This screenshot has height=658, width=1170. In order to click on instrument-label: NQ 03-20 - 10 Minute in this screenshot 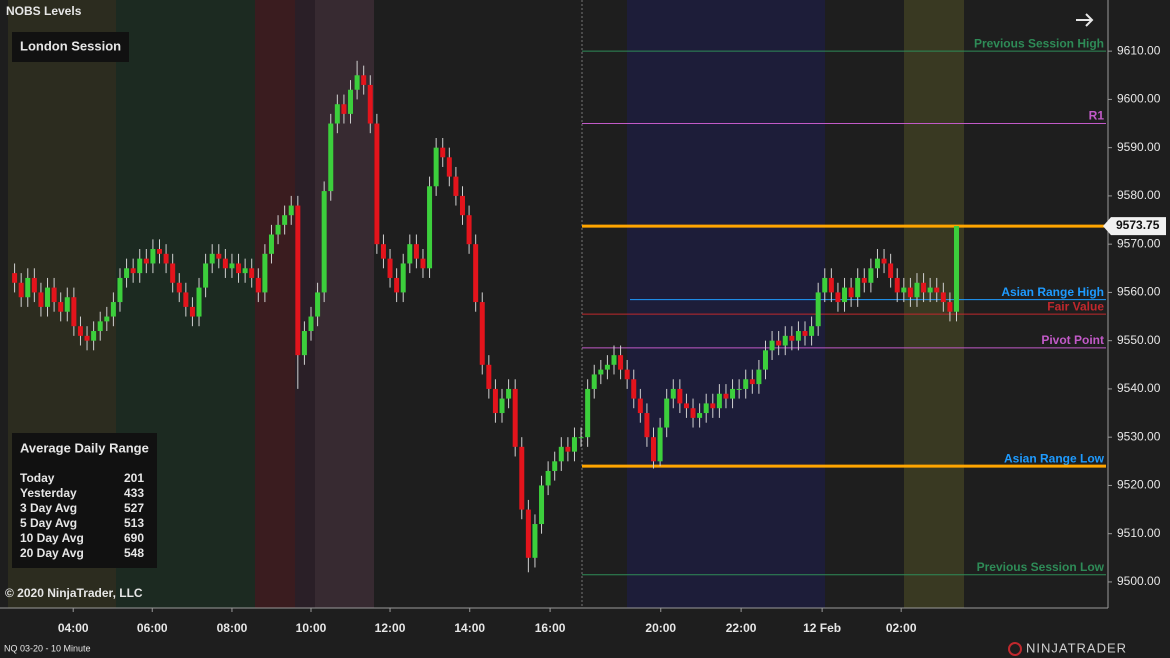, I will do `click(47, 648)`.